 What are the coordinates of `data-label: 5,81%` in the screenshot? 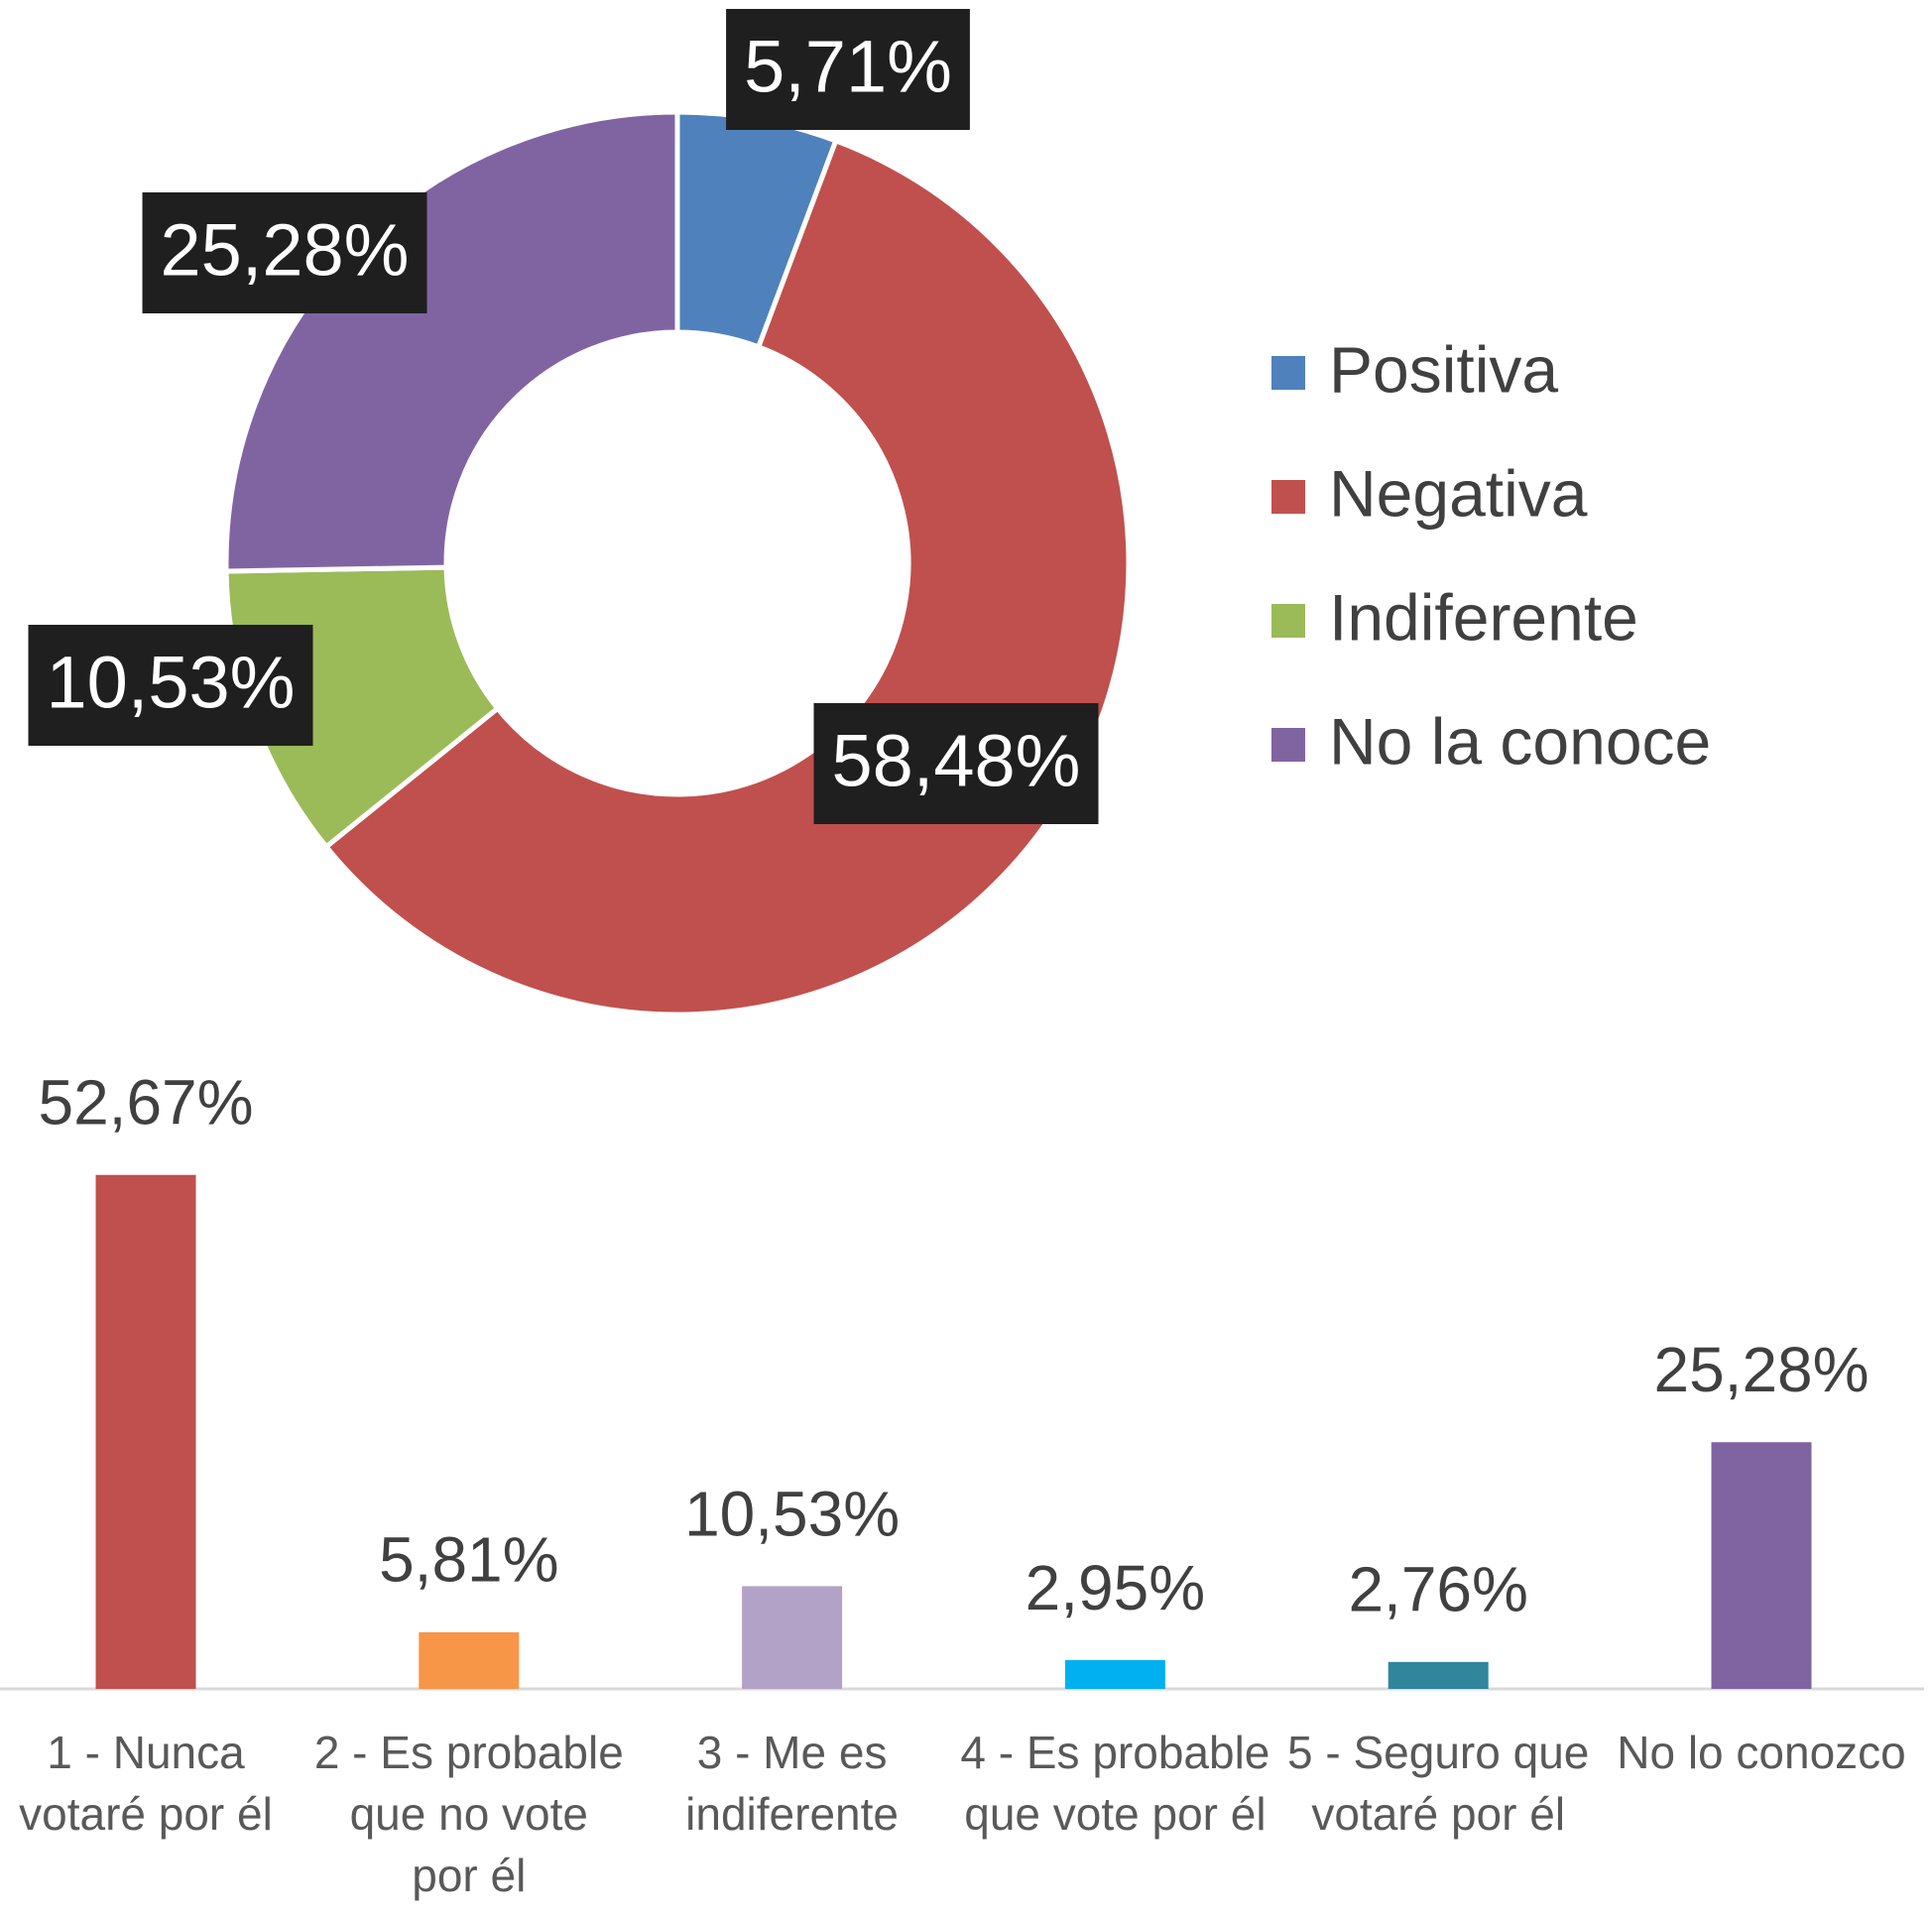 It's located at (468, 1560).